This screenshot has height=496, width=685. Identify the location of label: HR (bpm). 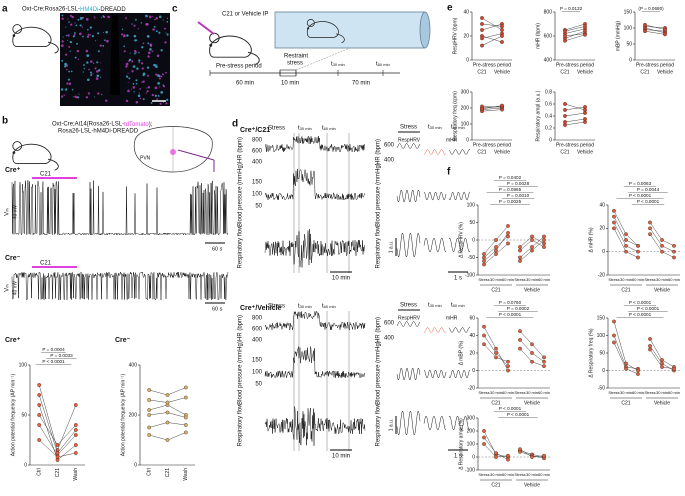
(241, 328).